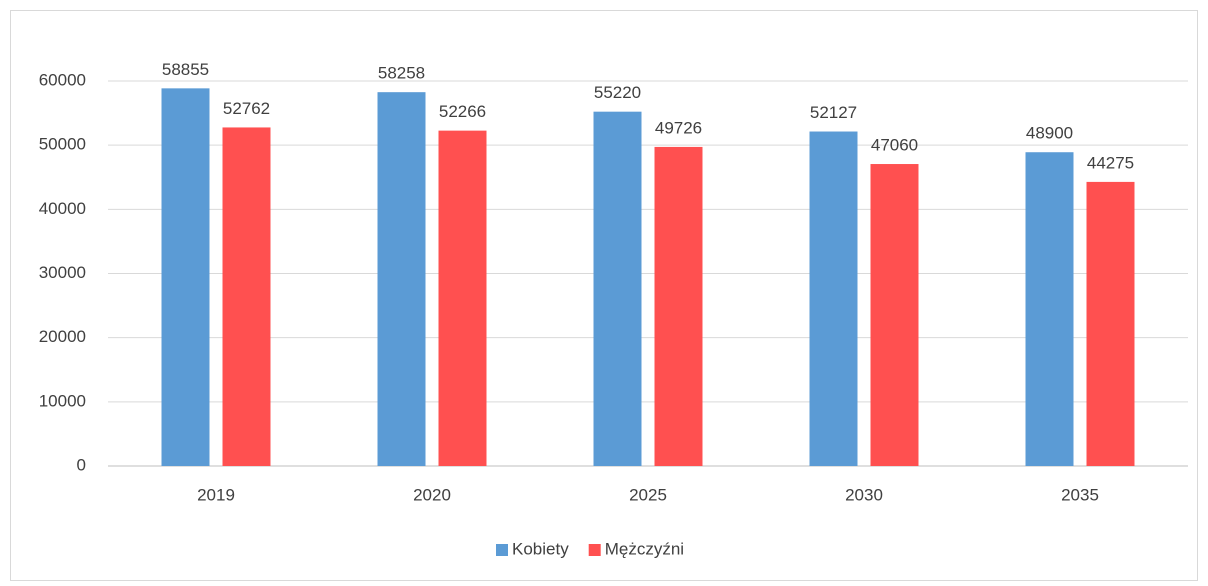  What do you see at coordinates (648, 494) in the screenshot?
I see `x-tick-label: 2025` at bounding box center [648, 494].